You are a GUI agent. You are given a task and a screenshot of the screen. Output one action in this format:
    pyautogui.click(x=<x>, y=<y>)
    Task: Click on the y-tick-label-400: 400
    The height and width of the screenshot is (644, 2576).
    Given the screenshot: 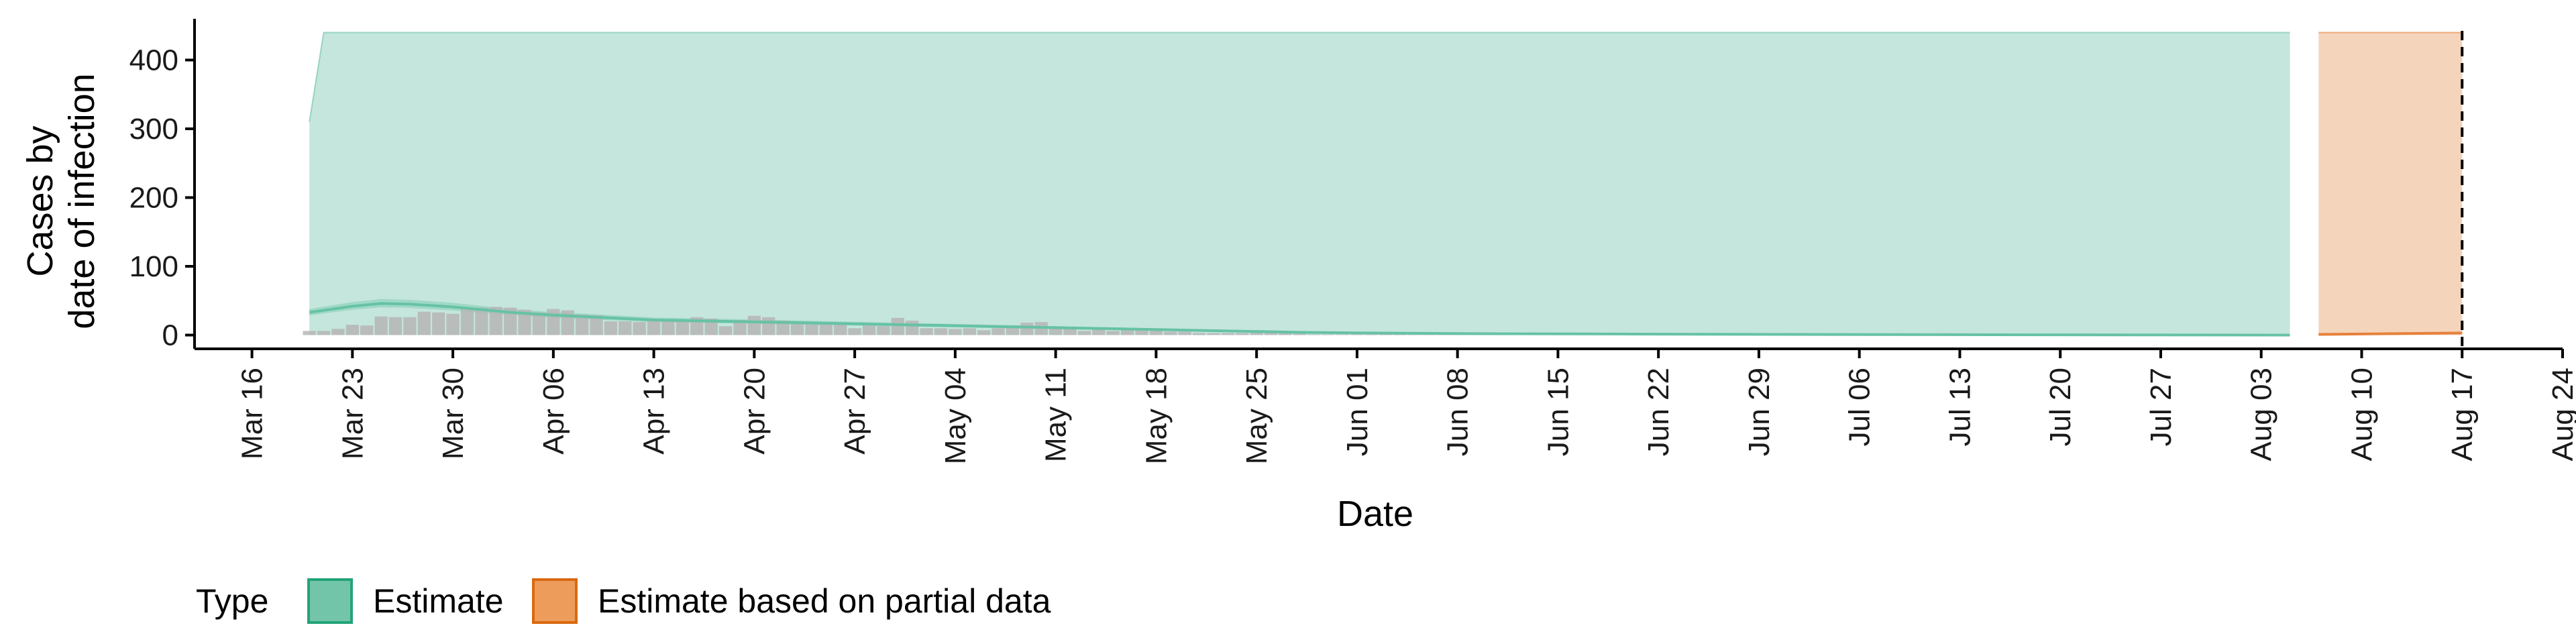 What is the action you would take?
    pyautogui.click(x=153, y=60)
    